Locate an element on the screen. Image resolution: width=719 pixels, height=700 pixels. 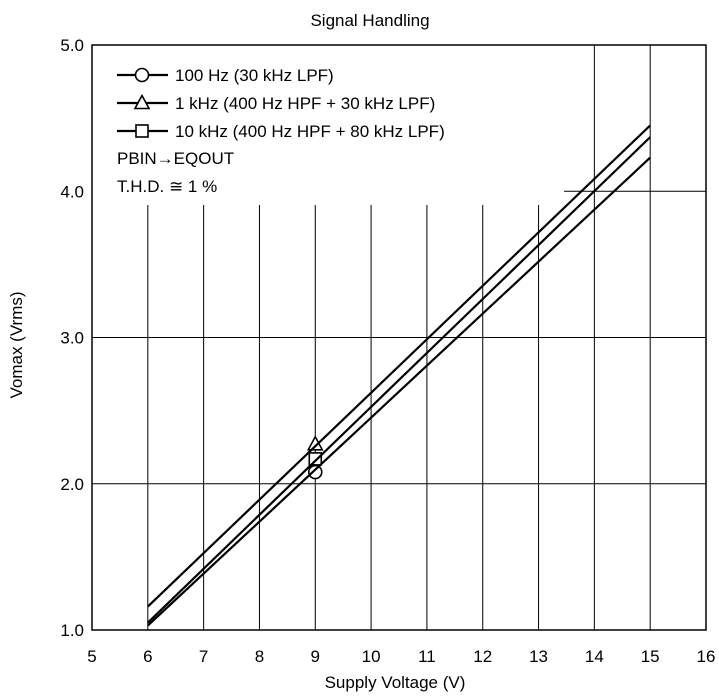
x-tick-label: 13 is located at coordinates (538, 656).